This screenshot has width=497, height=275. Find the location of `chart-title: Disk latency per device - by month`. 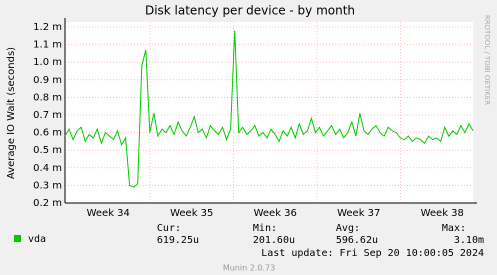

chart-title: Disk latency per device - by month is located at coordinates (250, 11).